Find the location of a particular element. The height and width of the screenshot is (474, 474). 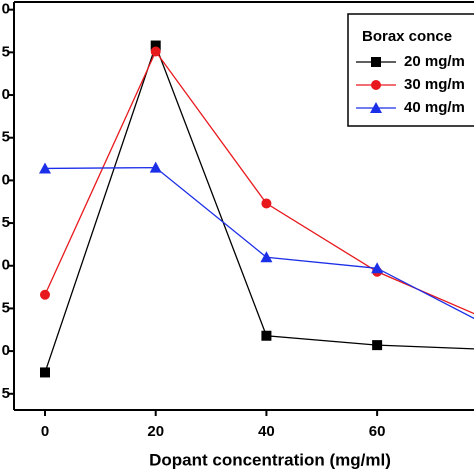

legend: Borax conce 20 mg/m 30 mg/m 40 mg/m is located at coordinates (410, 70).